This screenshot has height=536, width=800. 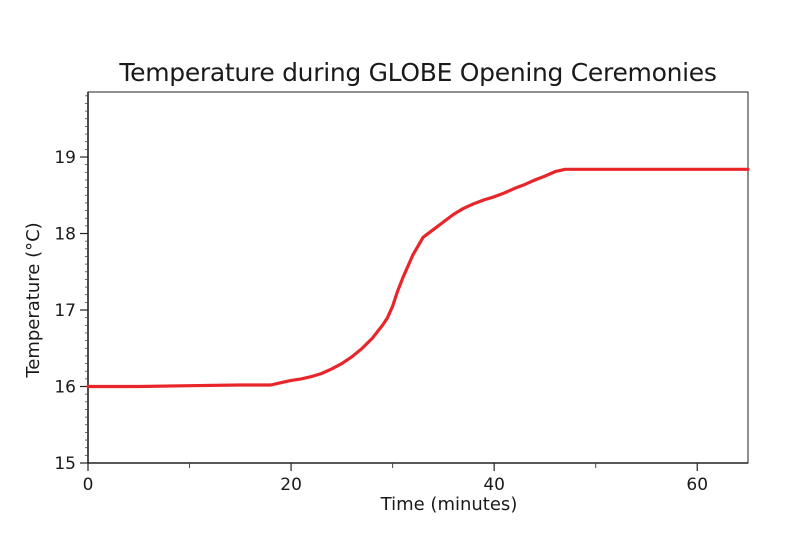 What do you see at coordinates (65, 388) in the screenshot?
I see `y-tick-label: 16` at bounding box center [65, 388].